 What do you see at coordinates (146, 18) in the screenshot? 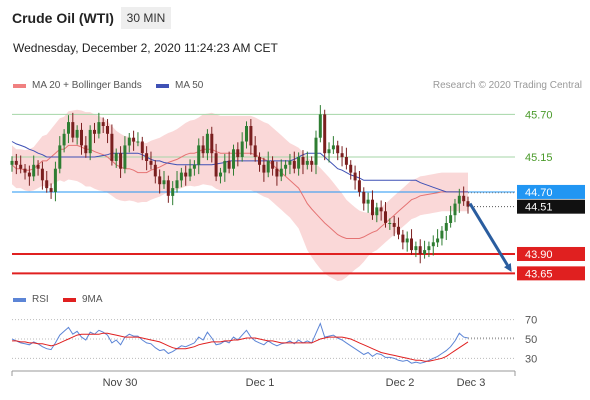
I see `timeframe-badge: 30 MIN` at bounding box center [146, 18].